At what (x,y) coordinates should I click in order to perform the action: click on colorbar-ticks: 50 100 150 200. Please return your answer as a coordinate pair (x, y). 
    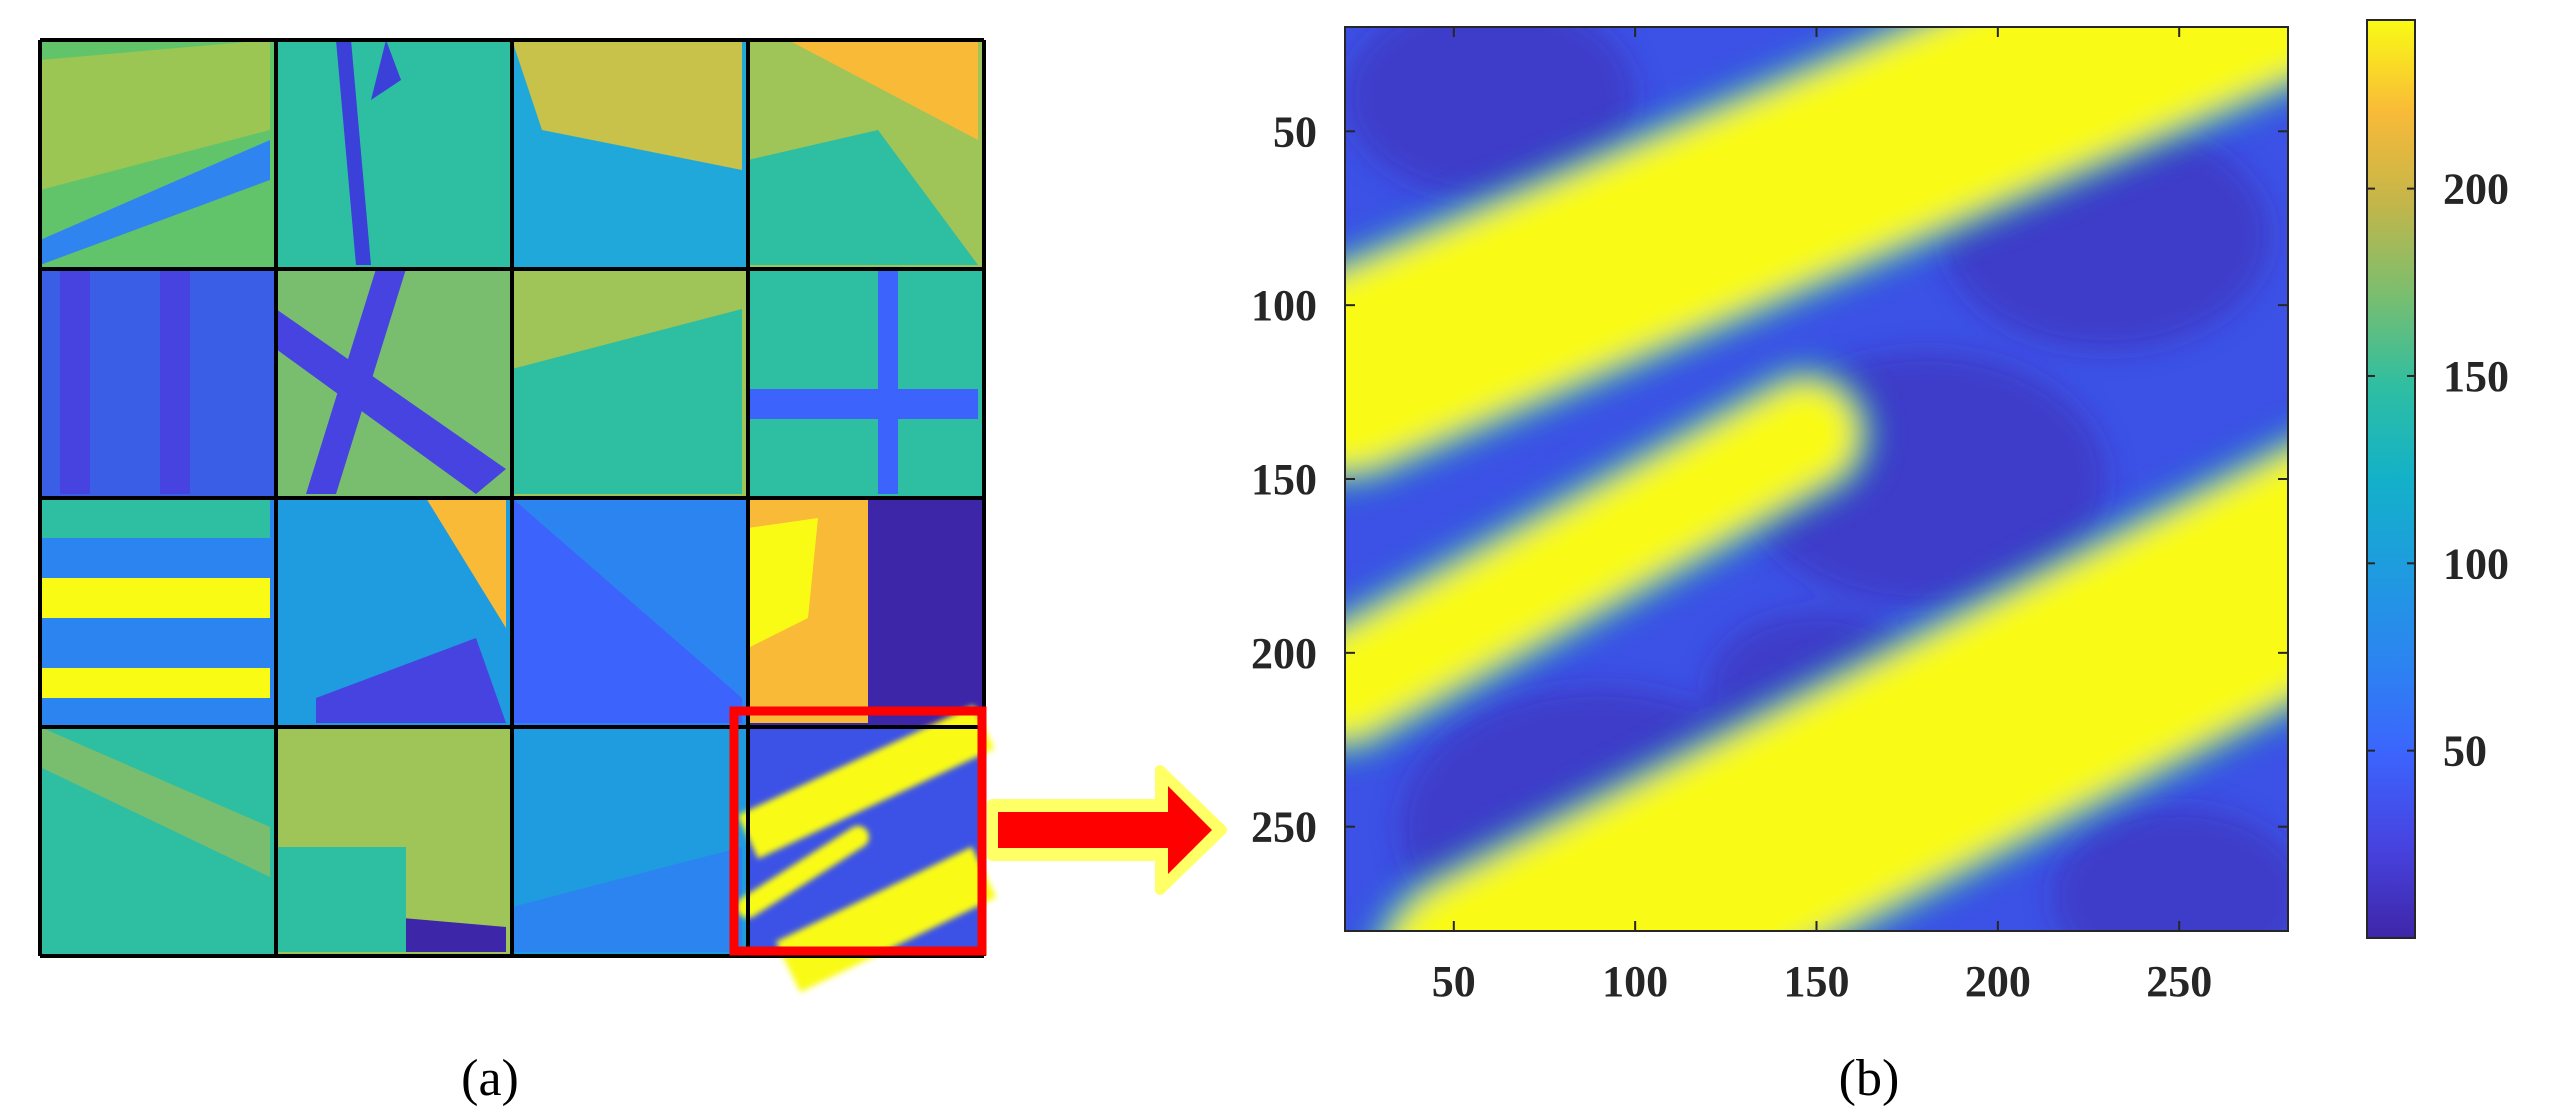
    Looking at the image, I should click on (2438, 470).